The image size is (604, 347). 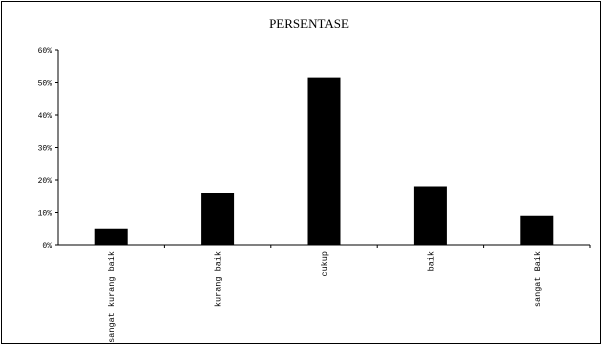 What do you see at coordinates (45, 84) in the screenshot?
I see `y-tick-label: 50%` at bounding box center [45, 84].